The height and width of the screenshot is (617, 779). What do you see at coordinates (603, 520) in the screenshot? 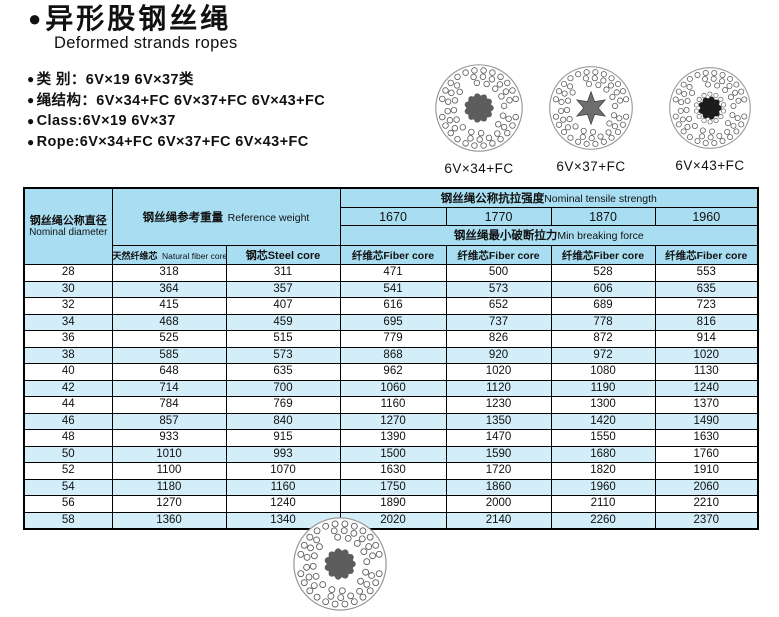
I see `cell-value: 2260` at bounding box center [603, 520].